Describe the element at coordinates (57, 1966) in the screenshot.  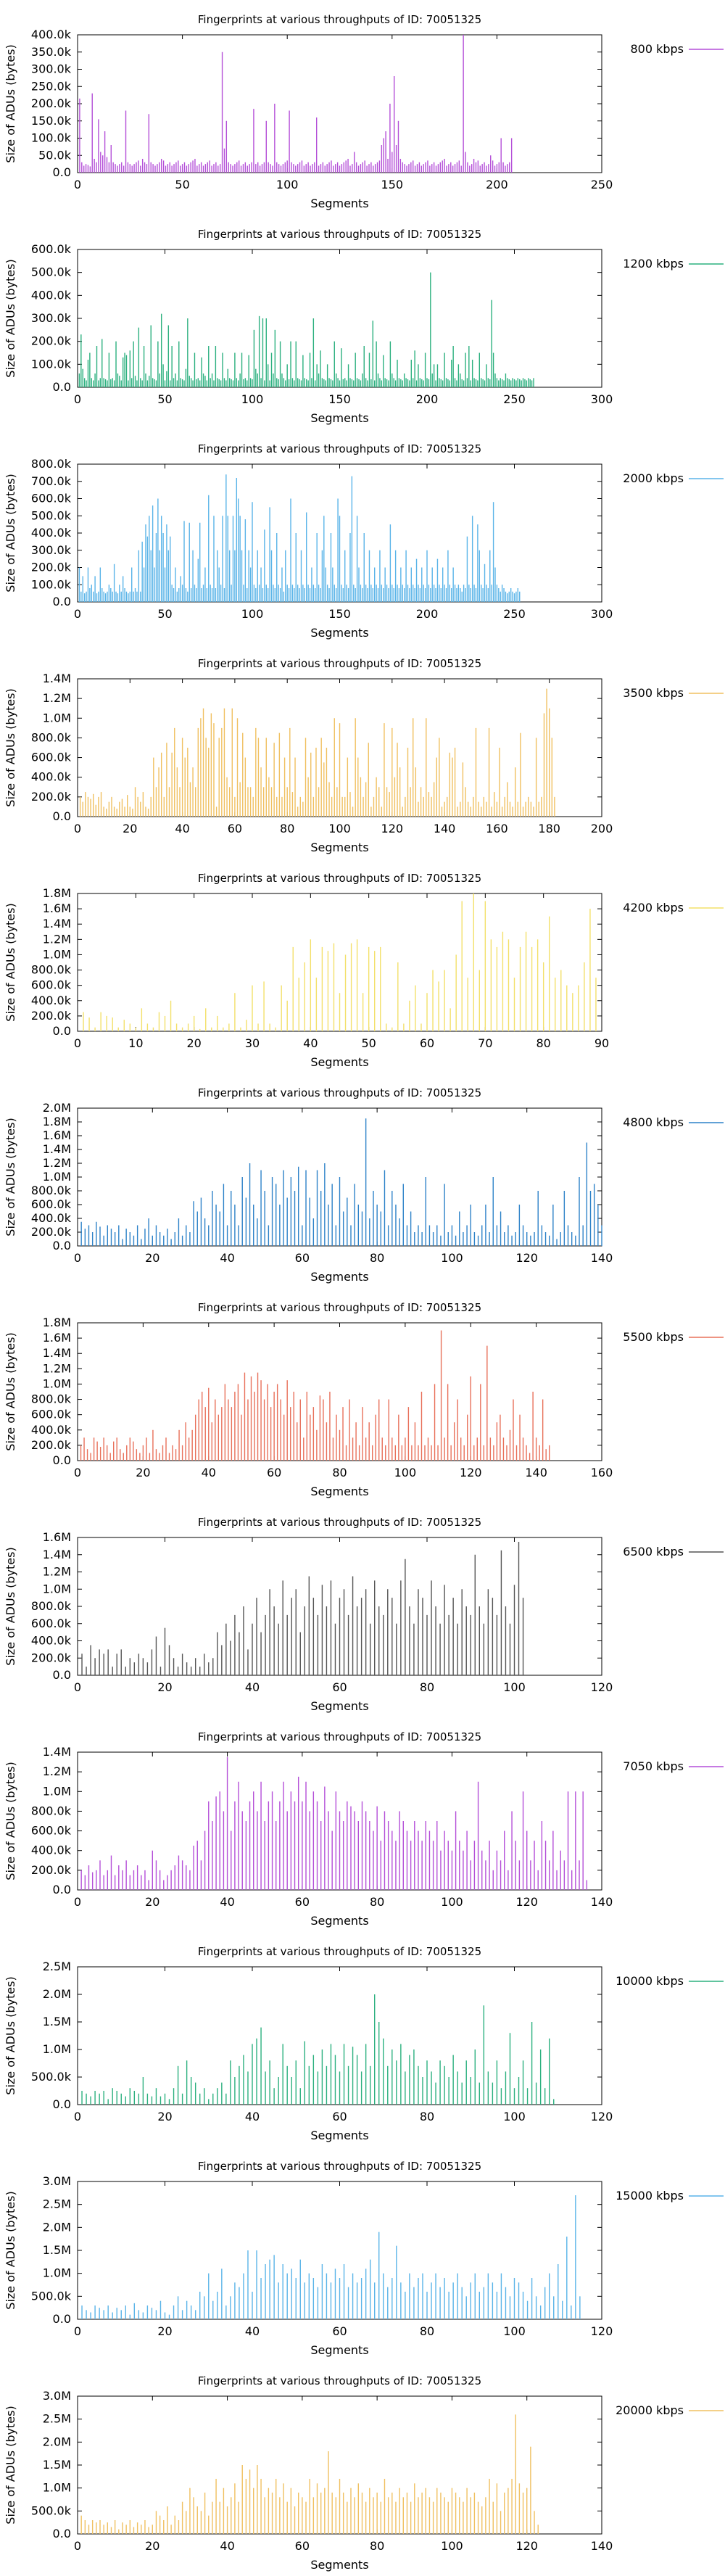
I see `y-tick-label: 2.5M` at that location.